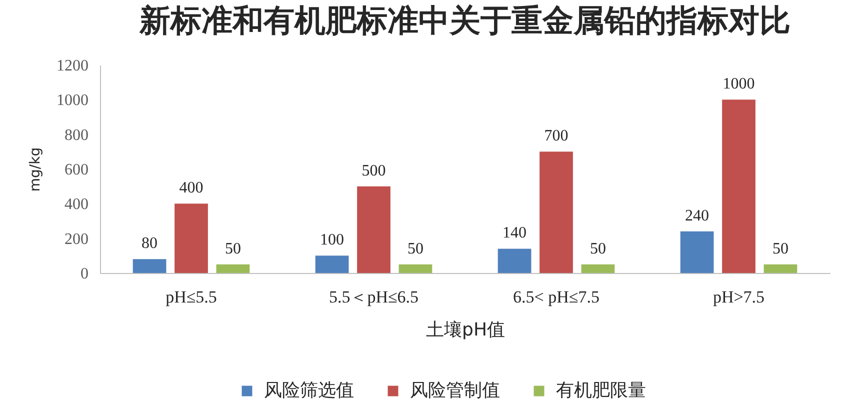  What do you see at coordinates (514, 233) in the screenshot?
I see `data-label: 140` at bounding box center [514, 233].